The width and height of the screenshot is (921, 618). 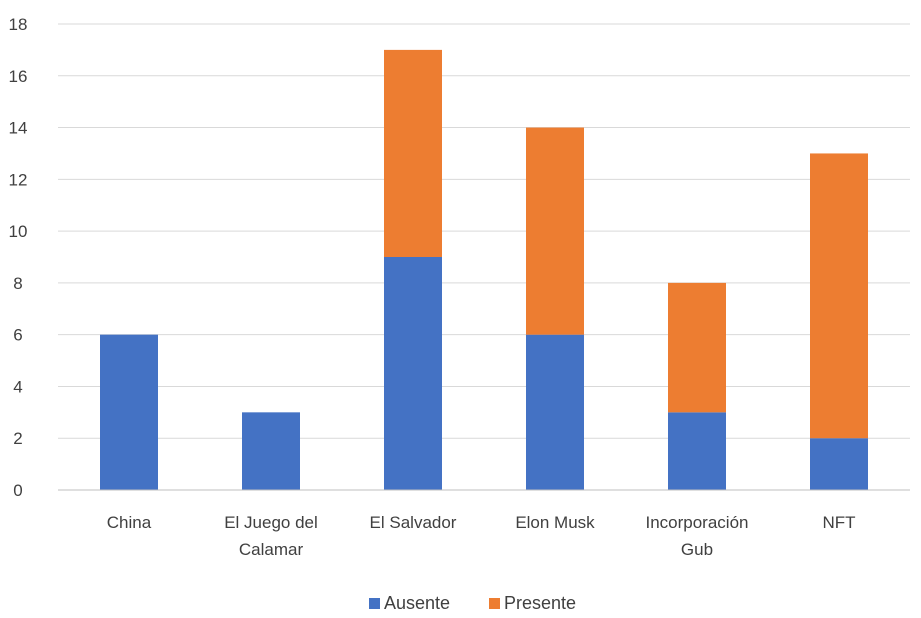 I want to click on x-tick-label: NFT, so click(x=838, y=522).